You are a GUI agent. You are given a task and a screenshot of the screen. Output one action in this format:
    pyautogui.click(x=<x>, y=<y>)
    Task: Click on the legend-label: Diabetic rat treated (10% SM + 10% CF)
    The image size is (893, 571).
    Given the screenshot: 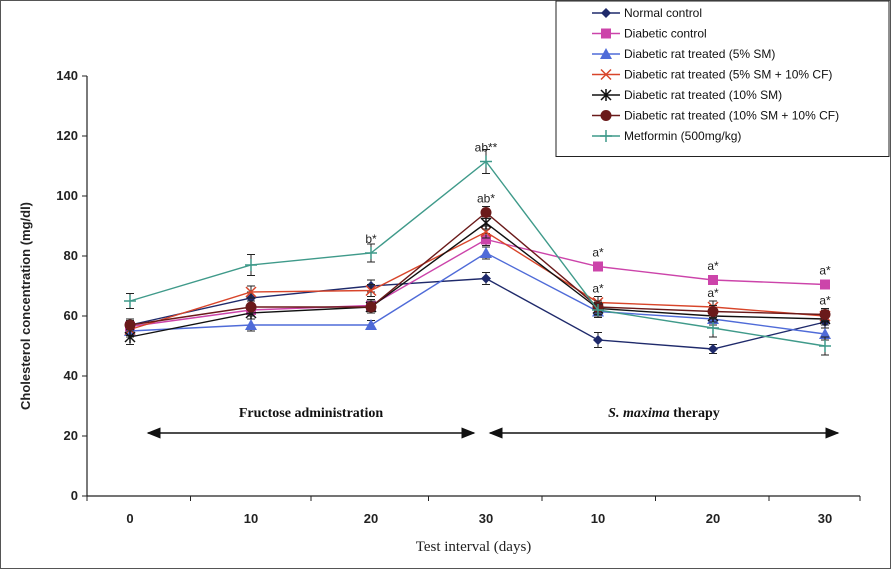 What is the action you would take?
    pyautogui.click(x=731, y=116)
    